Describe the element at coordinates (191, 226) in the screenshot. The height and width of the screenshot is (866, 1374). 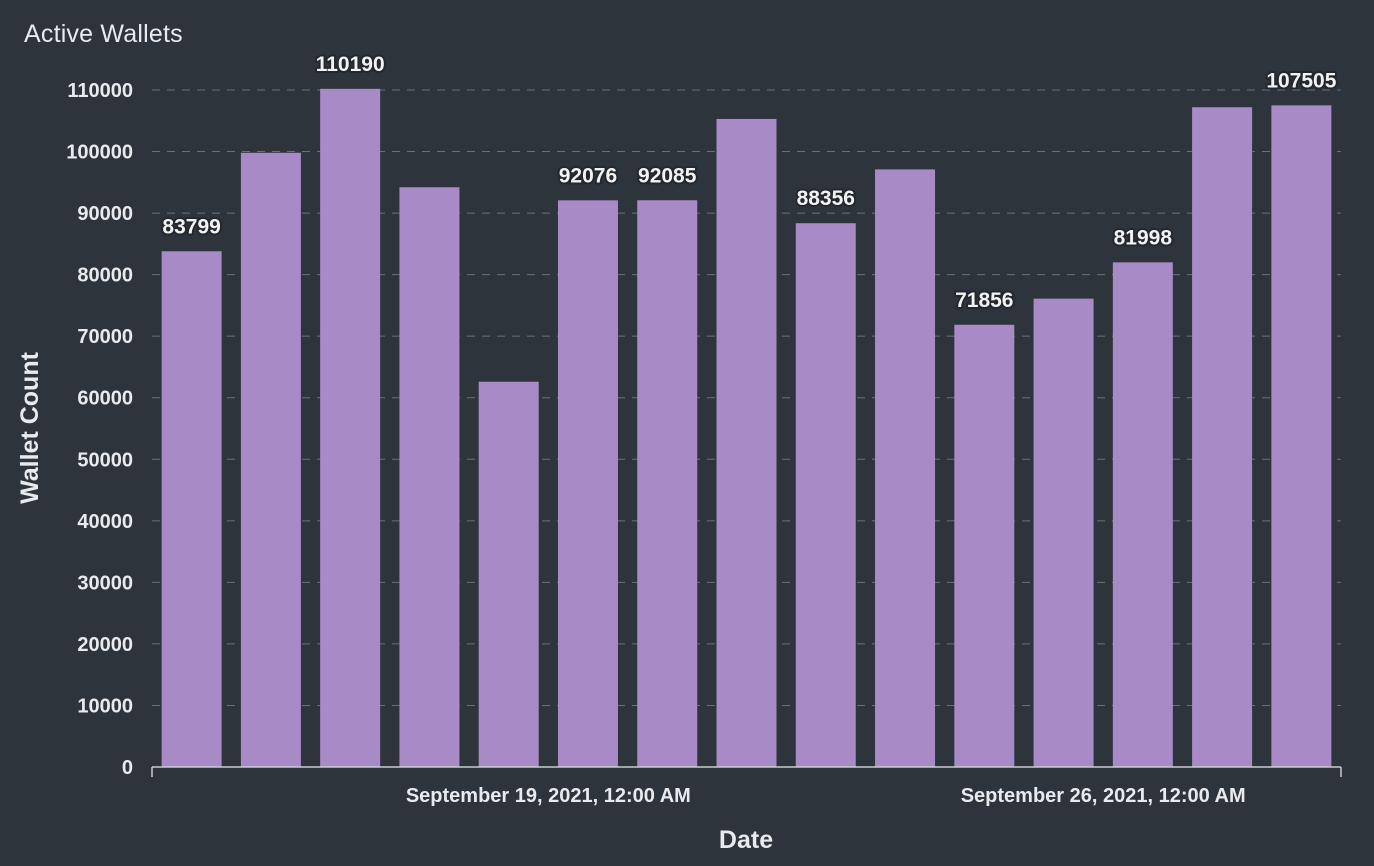
I see `data-label: 83799` at that location.